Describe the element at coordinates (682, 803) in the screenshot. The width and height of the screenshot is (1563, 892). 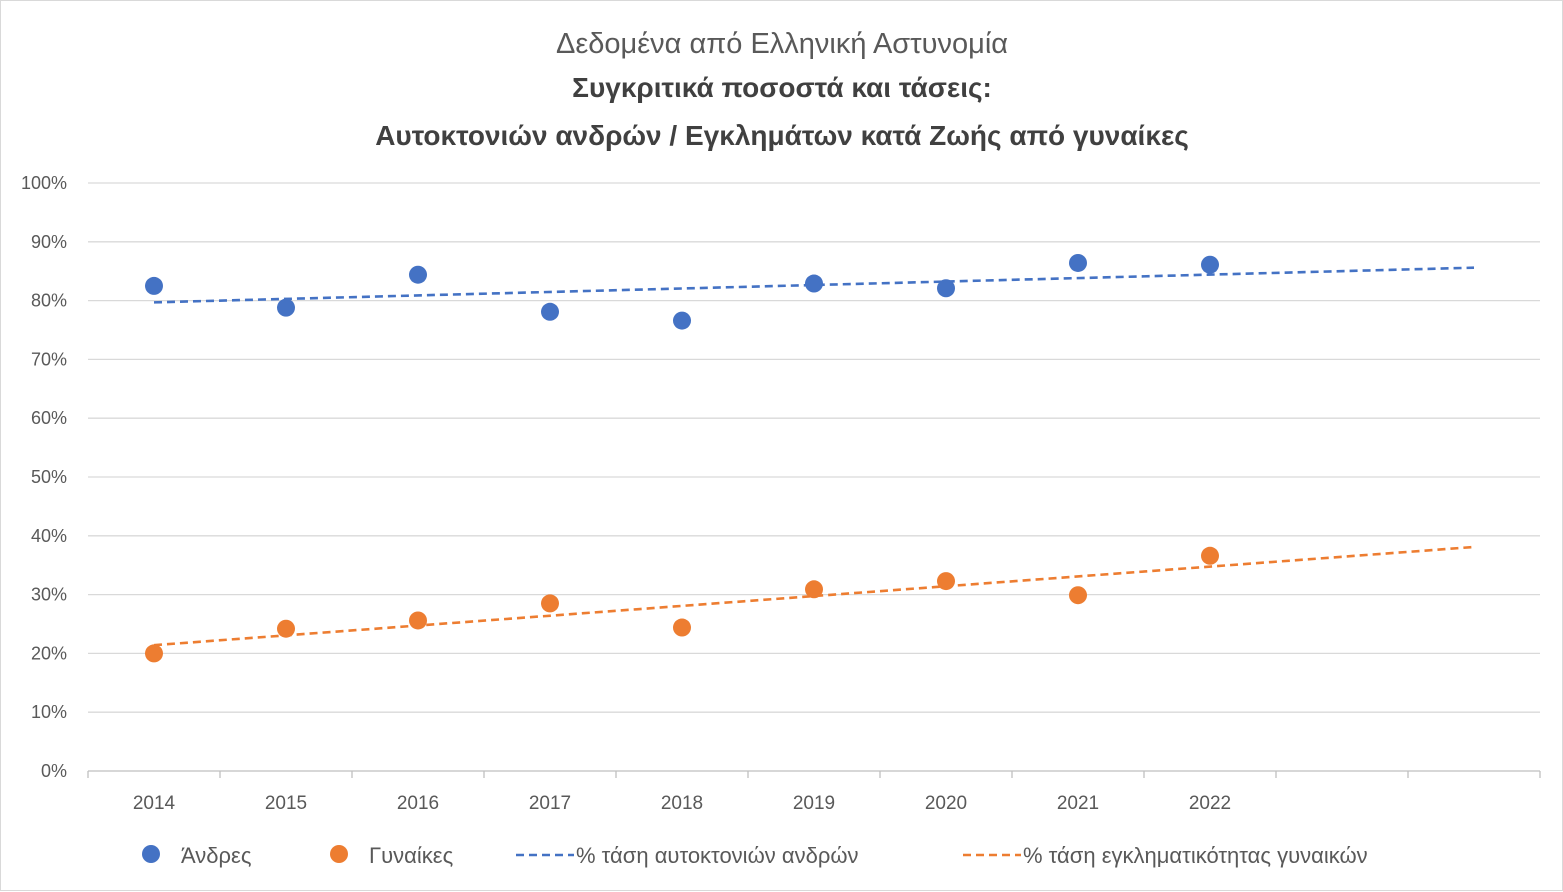
I see `x-tick-label: 2018` at that location.